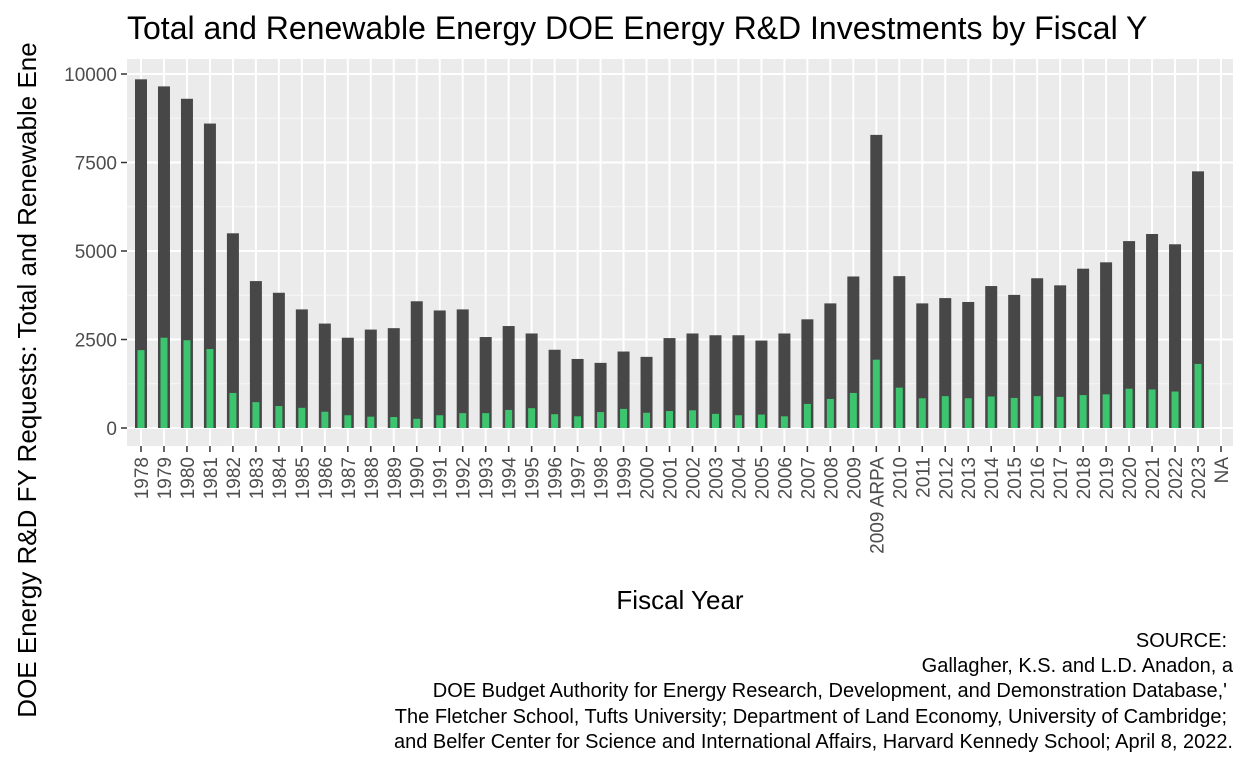 The width and height of the screenshot is (1248, 768). What do you see at coordinates (969, 478) in the screenshot?
I see `x-tick-label: 2013` at bounding box center [969, 478].